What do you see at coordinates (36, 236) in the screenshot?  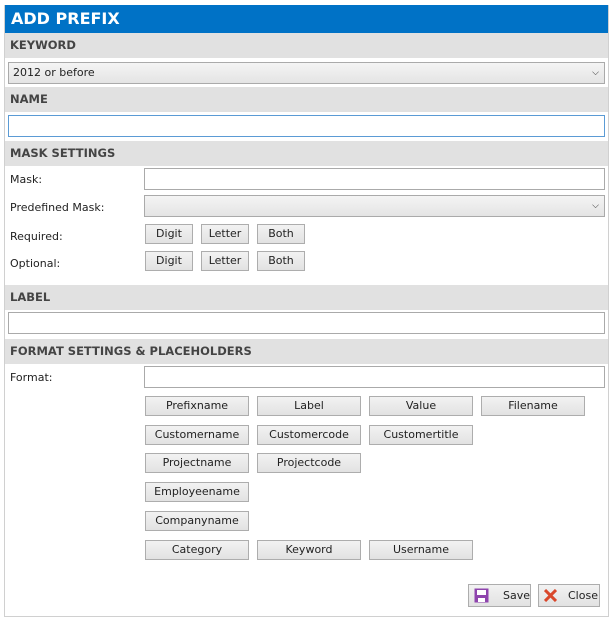 I see `required-label: Required:` at bounding box center [36, 236].